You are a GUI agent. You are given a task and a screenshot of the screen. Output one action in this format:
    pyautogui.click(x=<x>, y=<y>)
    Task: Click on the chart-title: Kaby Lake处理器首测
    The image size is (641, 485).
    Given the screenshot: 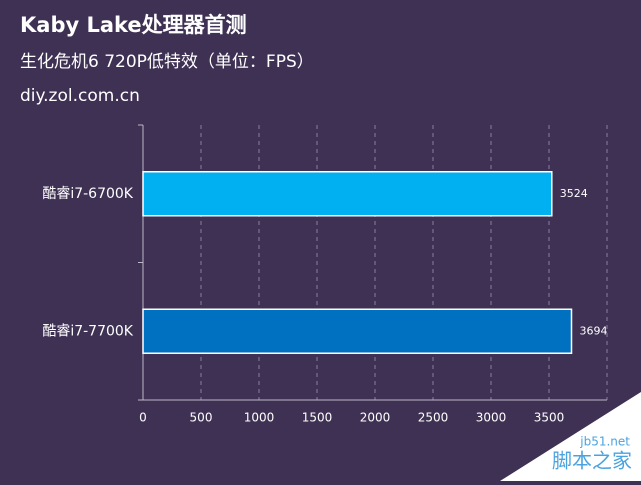 What is the action you would take?
    pyautogui.click(x=133, y=25)
    